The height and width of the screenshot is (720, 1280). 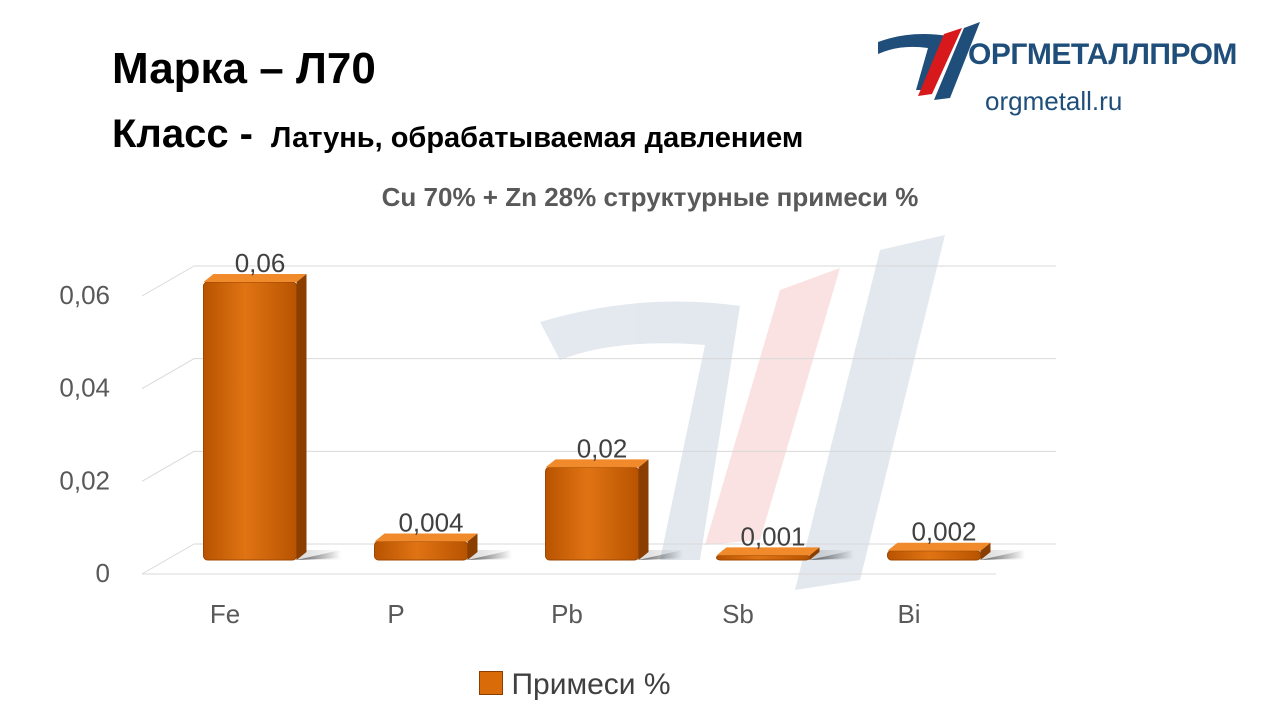 What do you see at coordinates (335, 68) in the screenshot?
I see `grade-value: Л70` at bounding box center [335, 68].